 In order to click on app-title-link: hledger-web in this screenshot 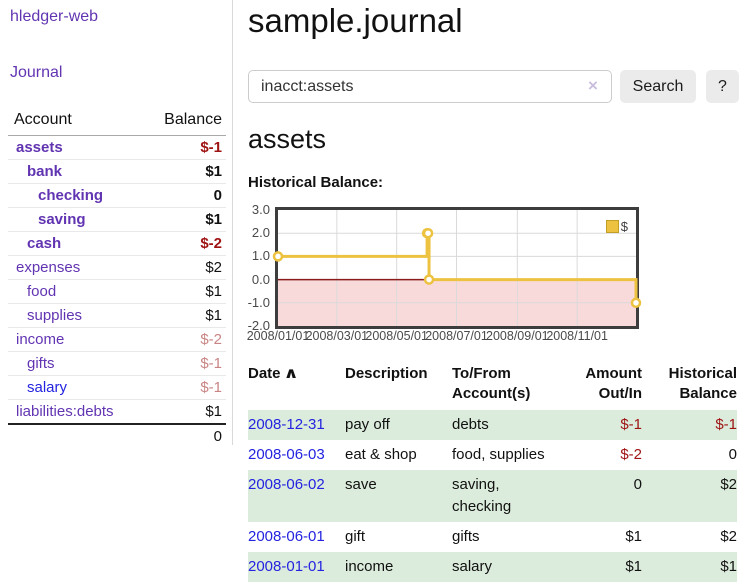, I will do `click(54, 16)`.